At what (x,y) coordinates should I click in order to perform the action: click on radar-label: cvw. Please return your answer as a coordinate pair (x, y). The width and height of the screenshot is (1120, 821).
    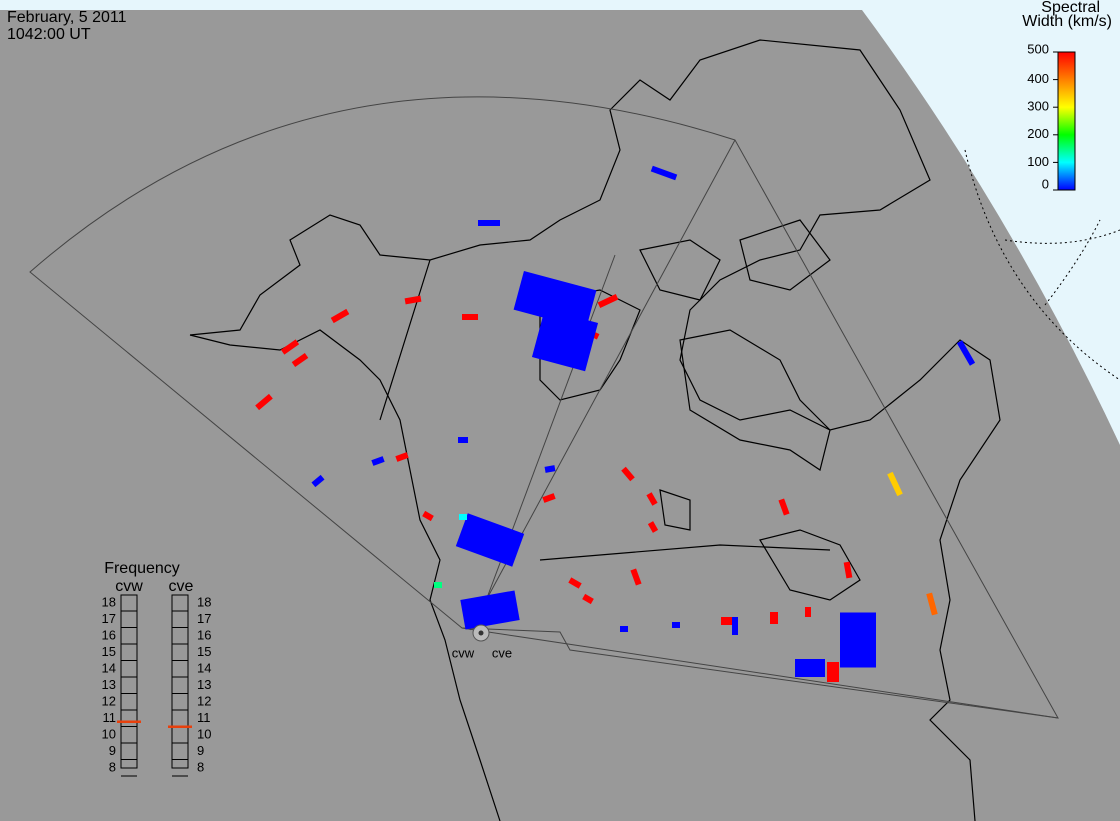
    Looking at the image, I should click on (129, 586).